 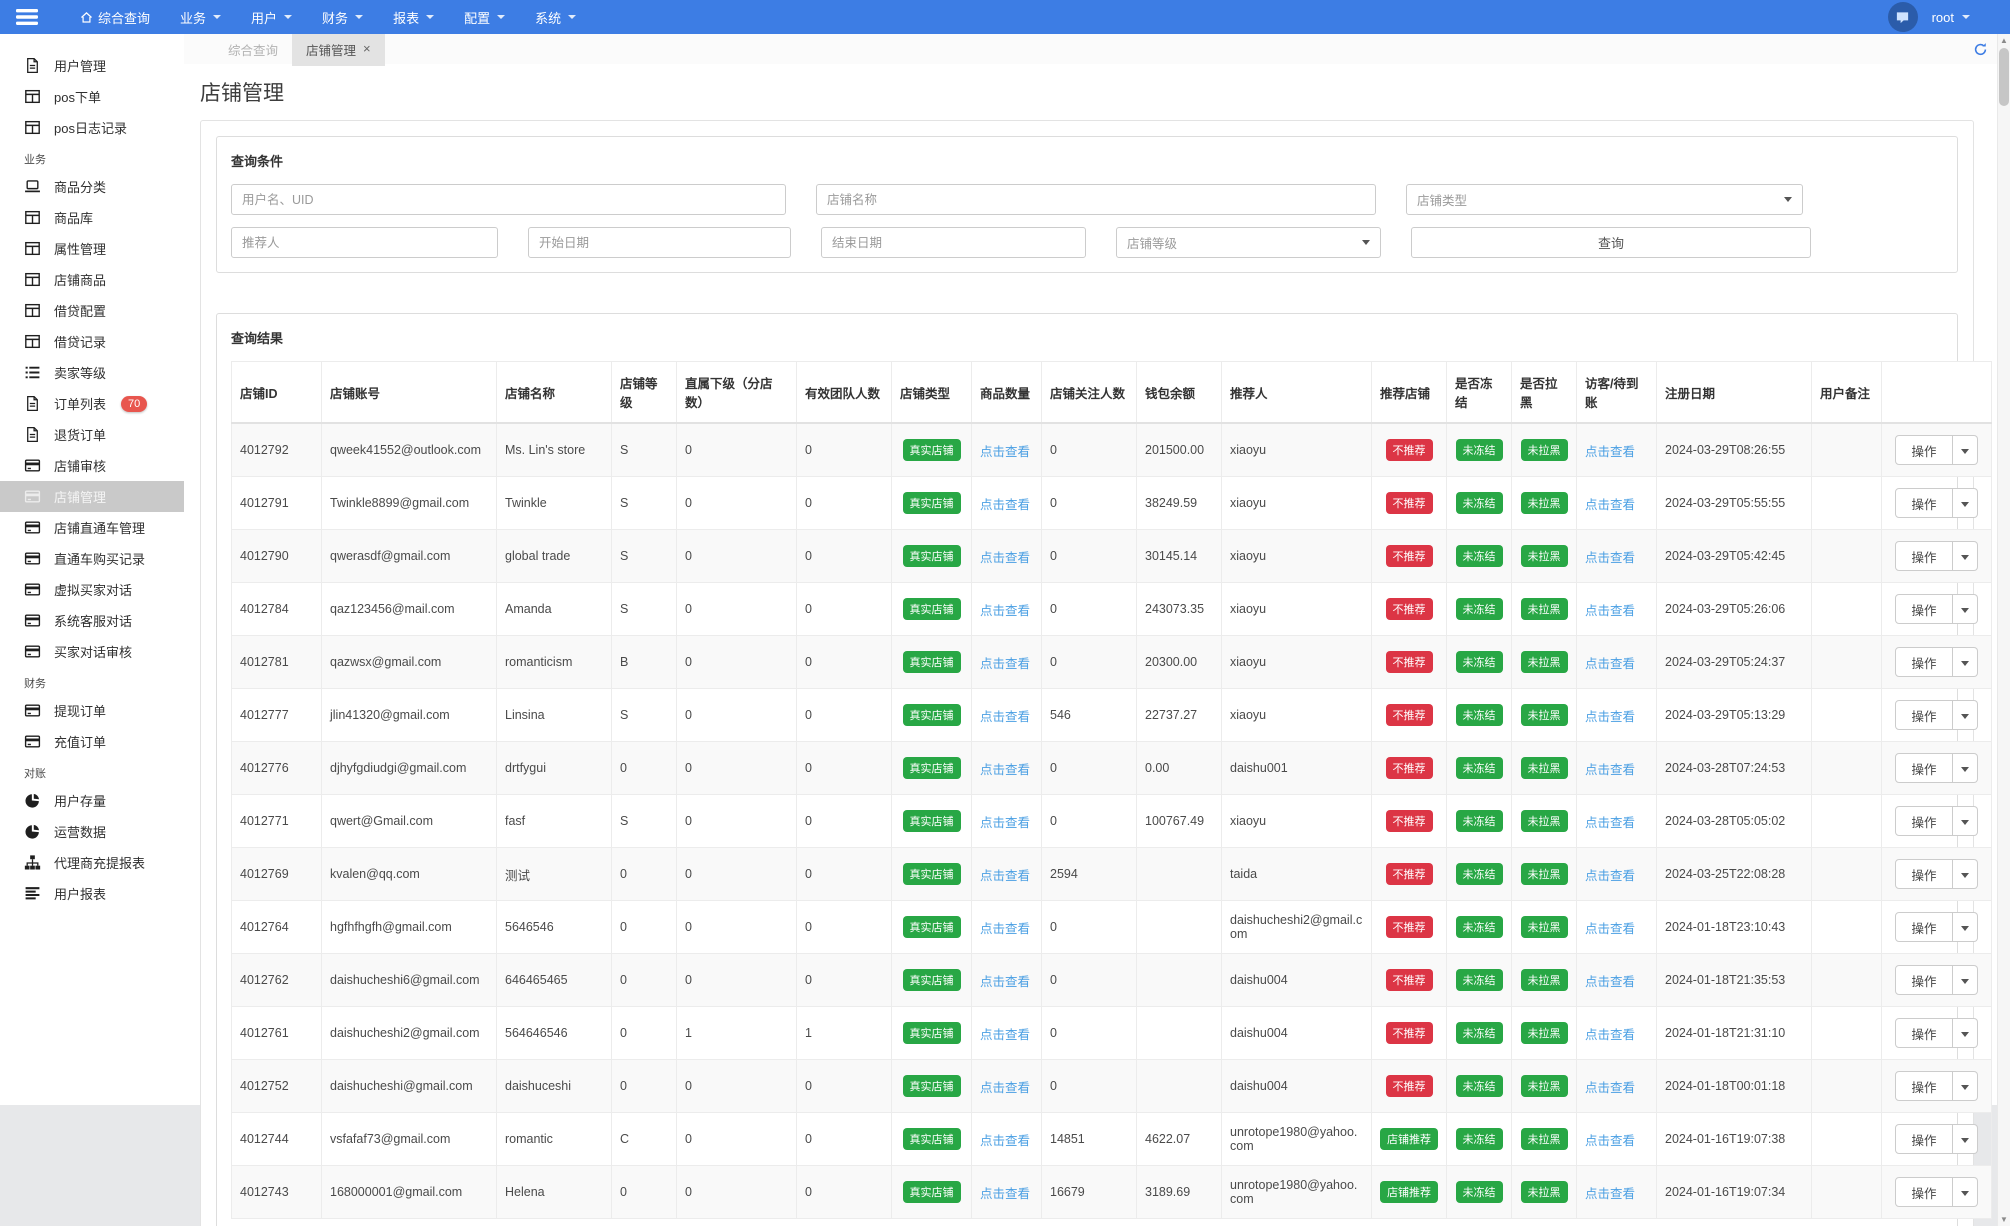 I want to click on nav-item-comprehensive-query: 综合查询, so click(x=115, y=17).